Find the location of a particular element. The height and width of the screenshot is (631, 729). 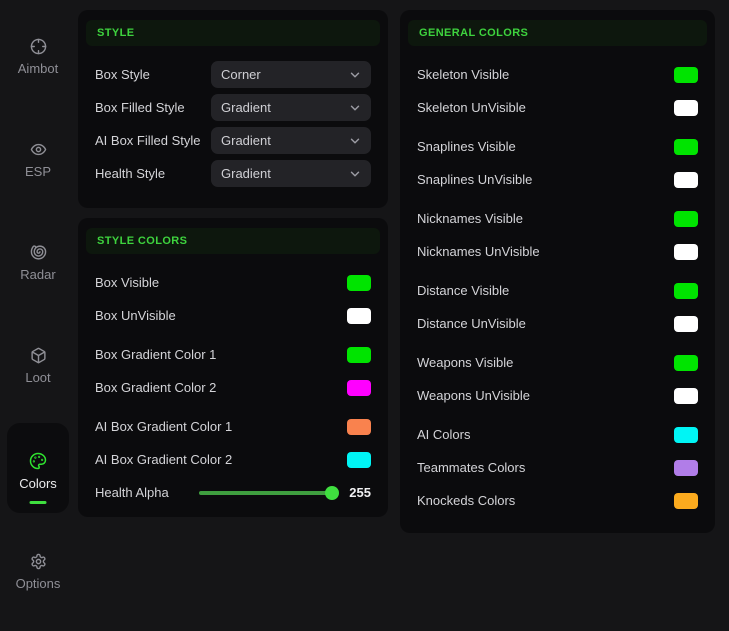

color-row: Skeleton Visible is located at coordinates (557, 74).